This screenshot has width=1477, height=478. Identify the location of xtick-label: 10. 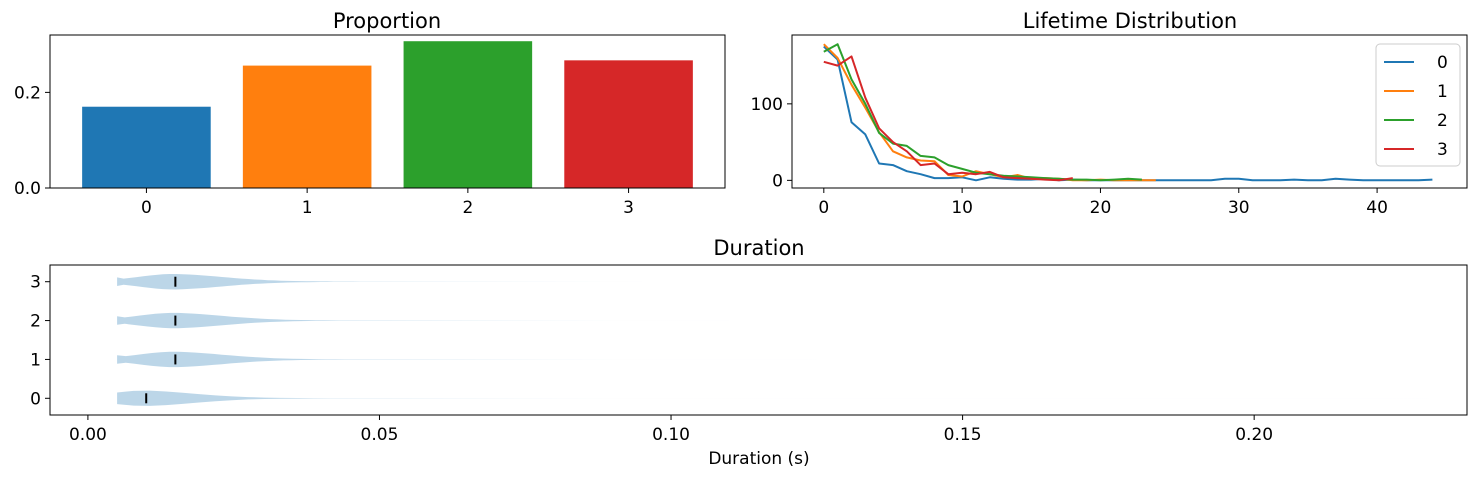
(962, 208).